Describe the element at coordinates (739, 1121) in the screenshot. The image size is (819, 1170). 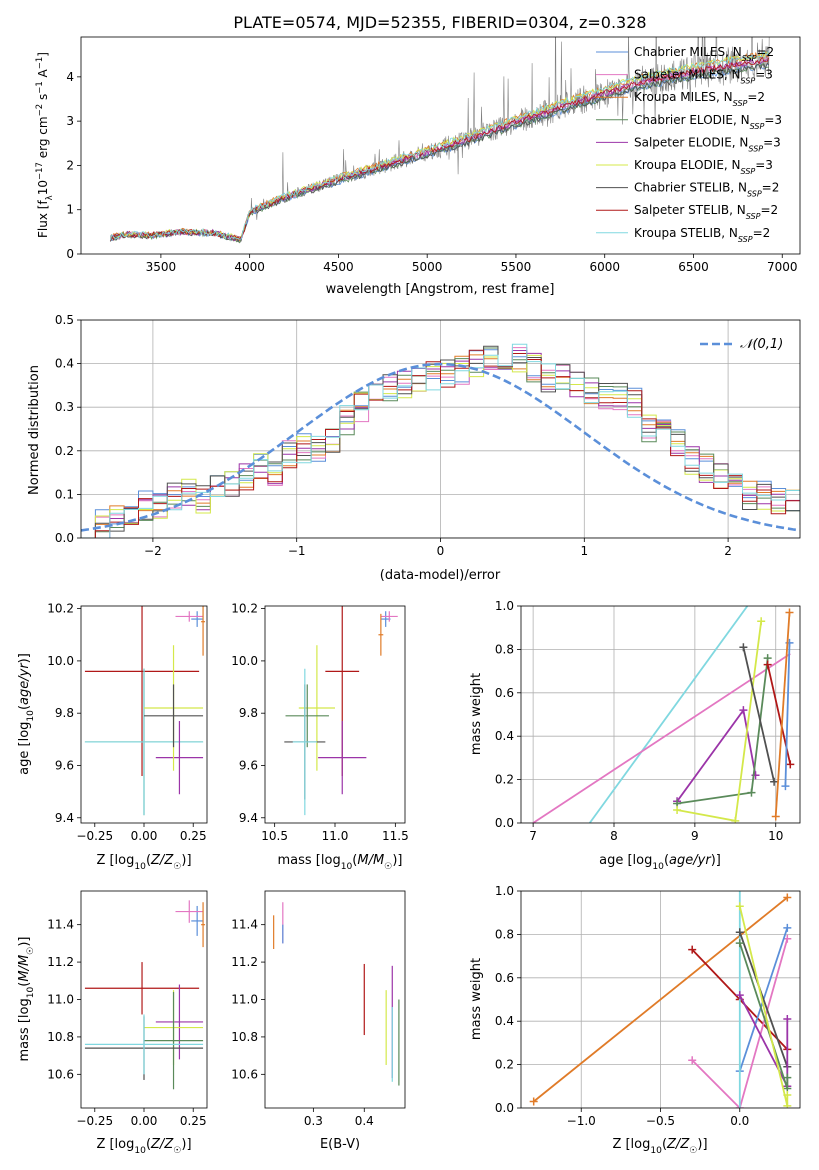
I see `x-tick-label: 0.0` at that location.